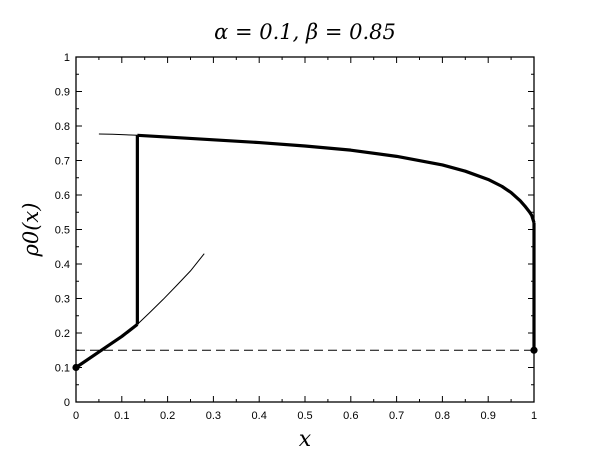 This screenshot has width=610, height=460. What do you see at coordinates (350, 416) in the screenshot?
I see `x-tick-label: 0.6` at bounding box center [350, 416].